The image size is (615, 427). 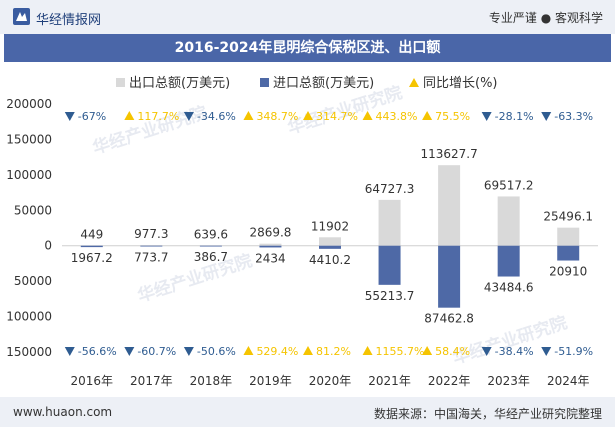 What do you see at coordinates (568, 272) in the screenshot?
I see `import-value-label: 20910` at bounding box center [568, 272].